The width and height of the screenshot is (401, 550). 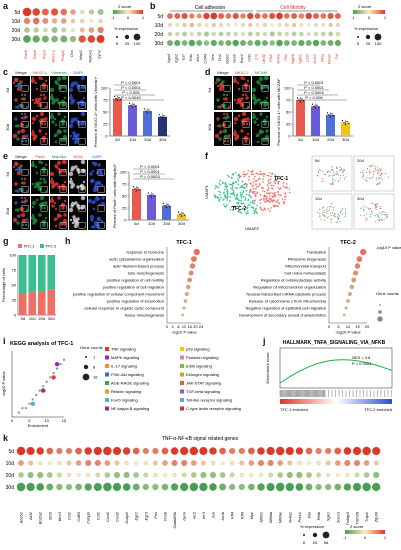 I want to click on h-right-term: Cell redox homeostasis, so click(x=305, y=273).